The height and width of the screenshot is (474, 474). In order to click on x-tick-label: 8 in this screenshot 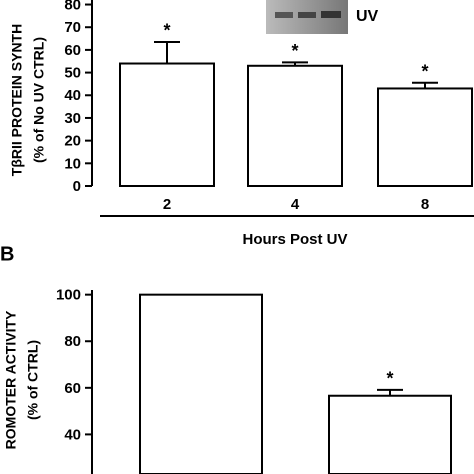, I will do `click(425, 204)`.